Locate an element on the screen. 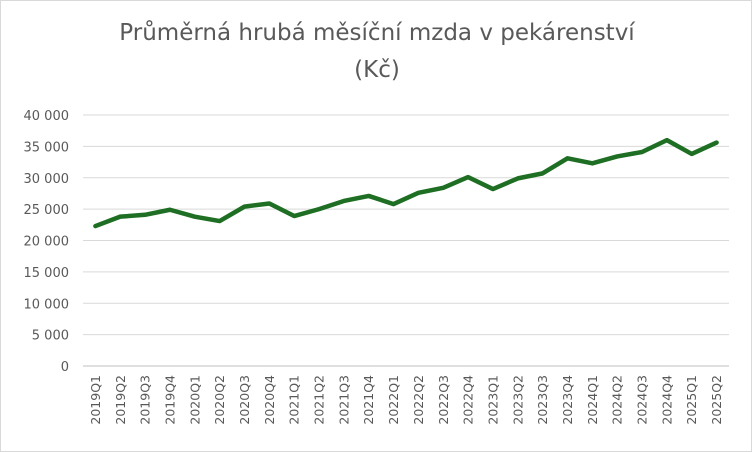  x-tick-label: 2021Q2 is located at coordinates (319, 400).